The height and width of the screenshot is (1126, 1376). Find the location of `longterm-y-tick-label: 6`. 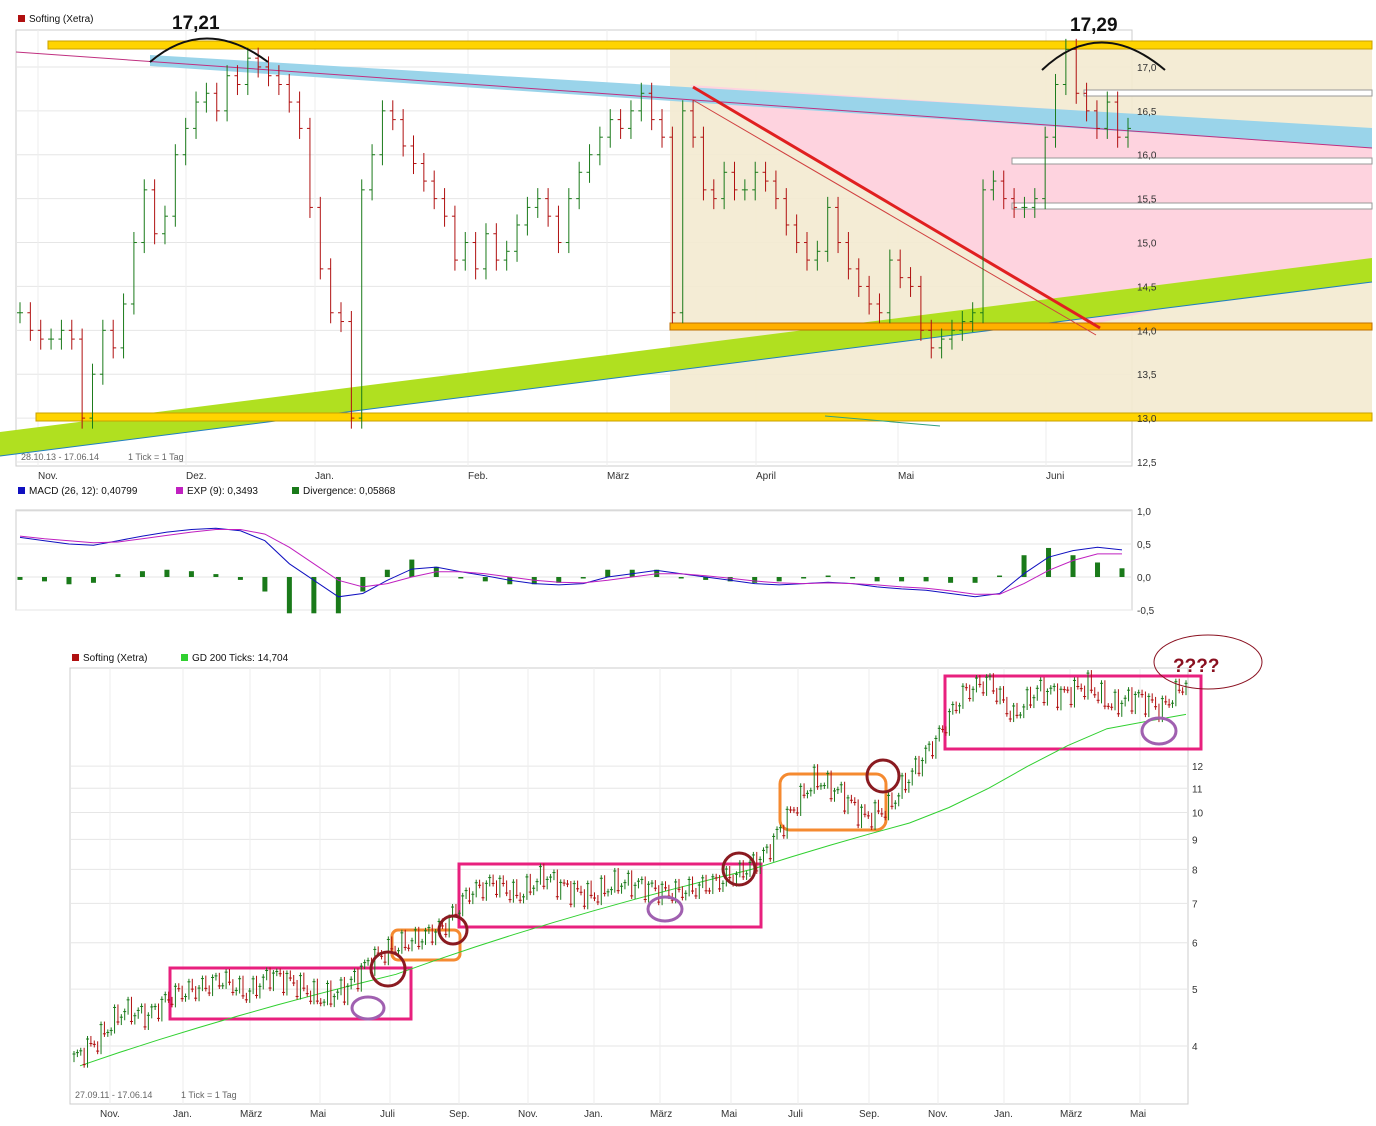

longterm-y-tick-label: 6 is located at coordinates (1195, 944).